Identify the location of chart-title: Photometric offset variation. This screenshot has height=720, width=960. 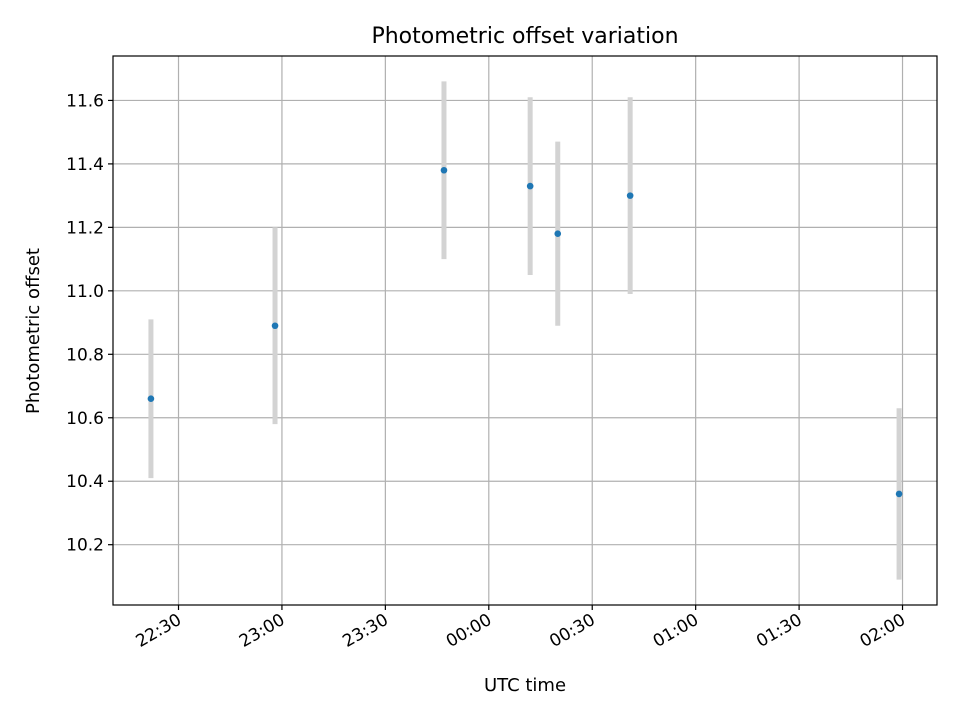
(524, 36).